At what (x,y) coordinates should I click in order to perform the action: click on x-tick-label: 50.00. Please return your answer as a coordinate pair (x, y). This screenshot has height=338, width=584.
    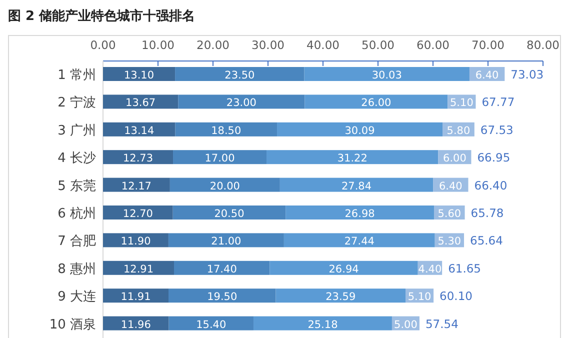
    Looking at the image, I should click on (378, 45).